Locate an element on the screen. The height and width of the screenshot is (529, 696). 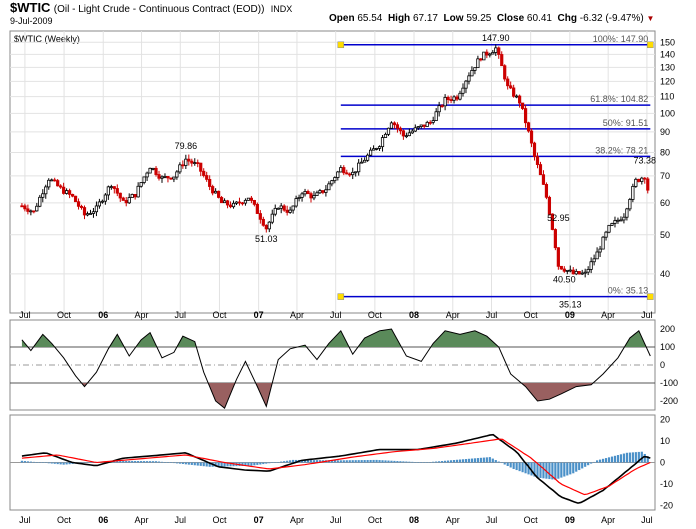
change-down-icon: ▼ is located at coordinates (650, 18).